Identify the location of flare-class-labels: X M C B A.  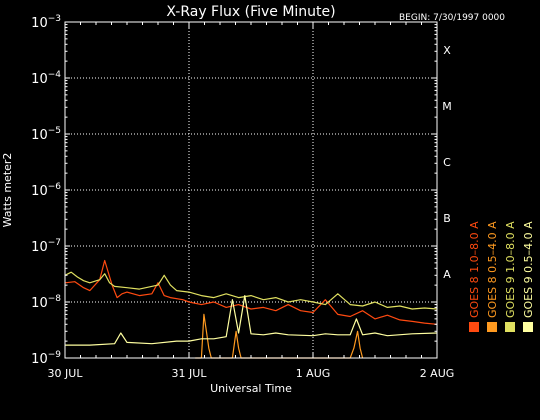
(447, 162).